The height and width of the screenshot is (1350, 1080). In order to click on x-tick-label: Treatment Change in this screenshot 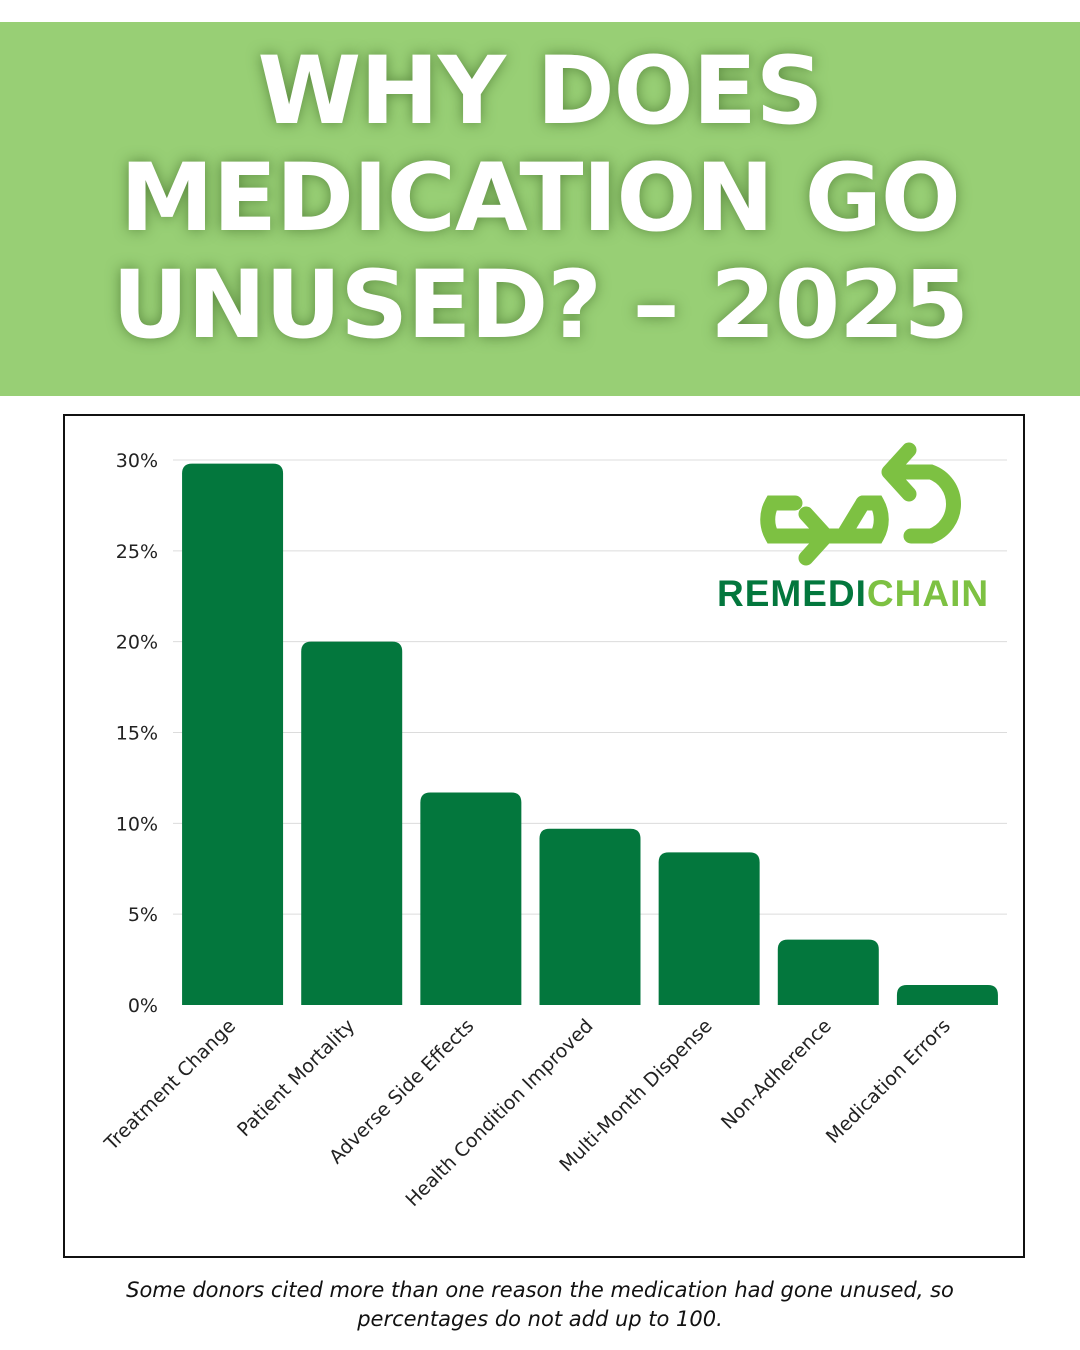, I will do `click(170, 1085)`.